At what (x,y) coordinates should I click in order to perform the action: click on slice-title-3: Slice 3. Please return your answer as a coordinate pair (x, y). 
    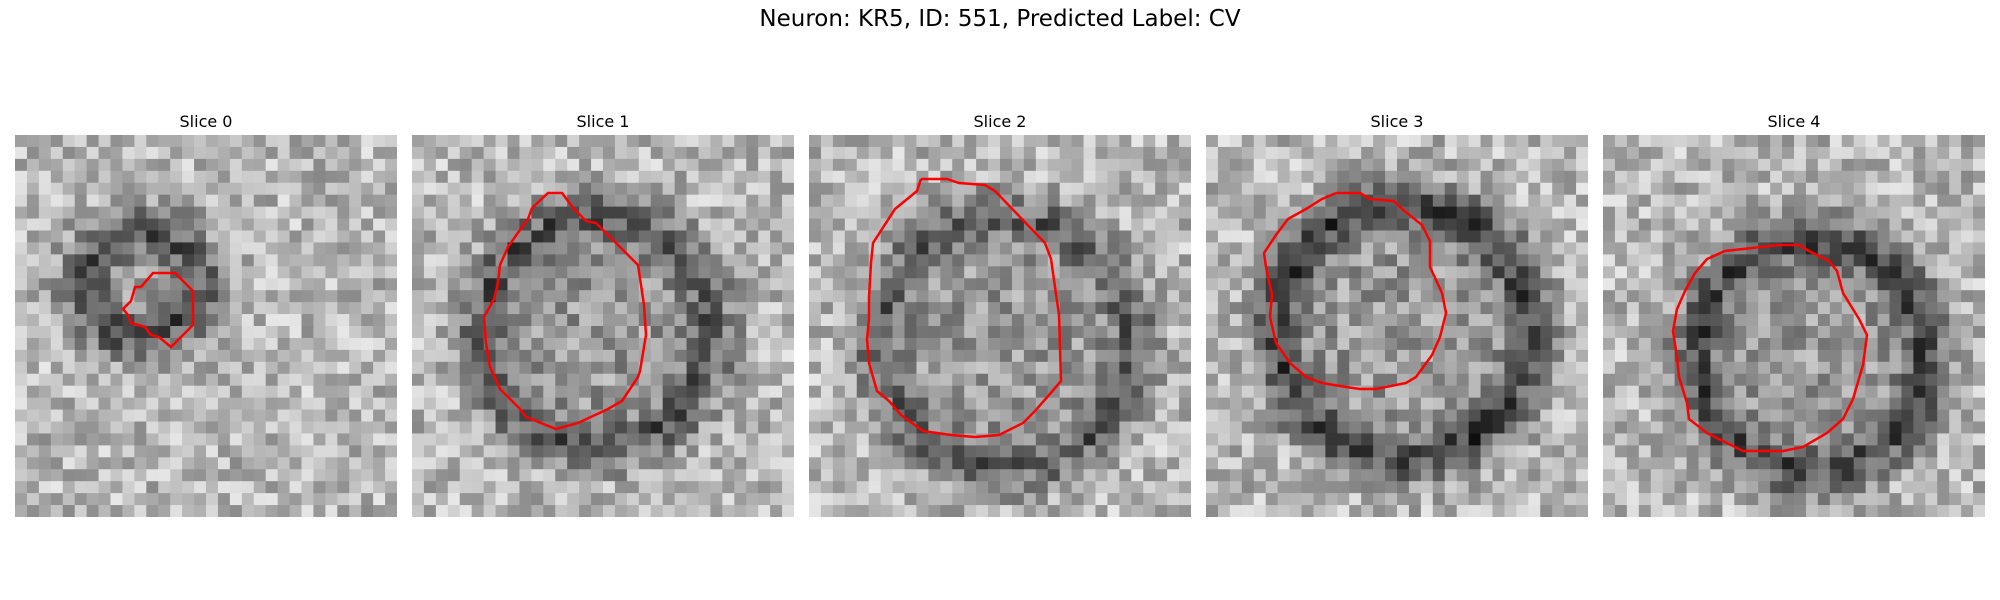
    Looking at the image, I should click on (1397, 121).